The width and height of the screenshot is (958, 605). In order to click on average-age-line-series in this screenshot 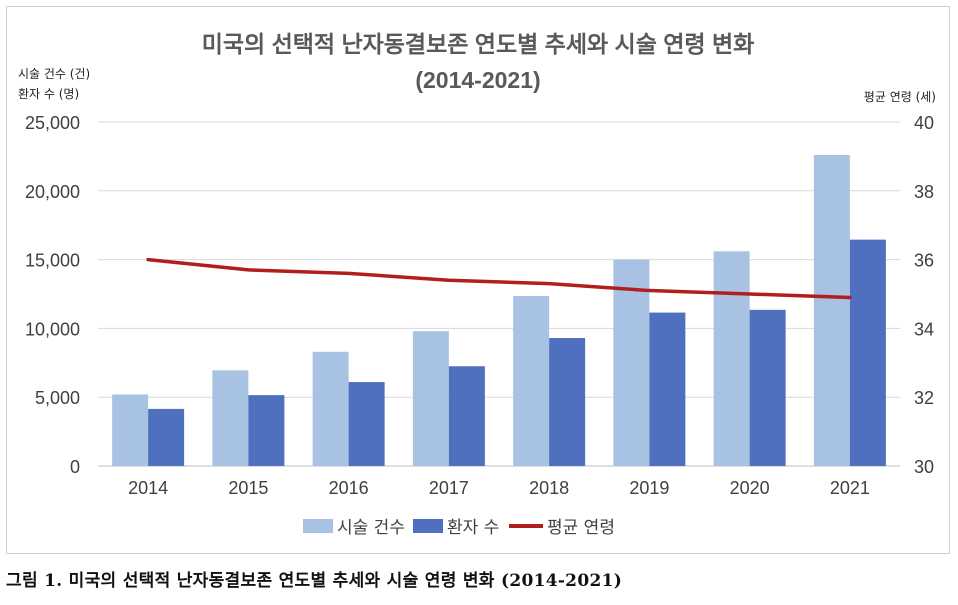, I will do `click(499, 278)`.